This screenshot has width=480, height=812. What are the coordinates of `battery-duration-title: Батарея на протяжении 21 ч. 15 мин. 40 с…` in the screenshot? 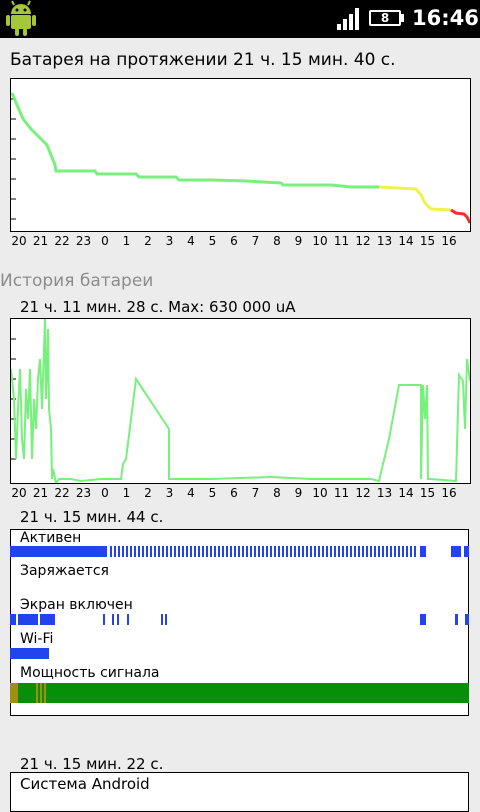 It's located at (203, 60).